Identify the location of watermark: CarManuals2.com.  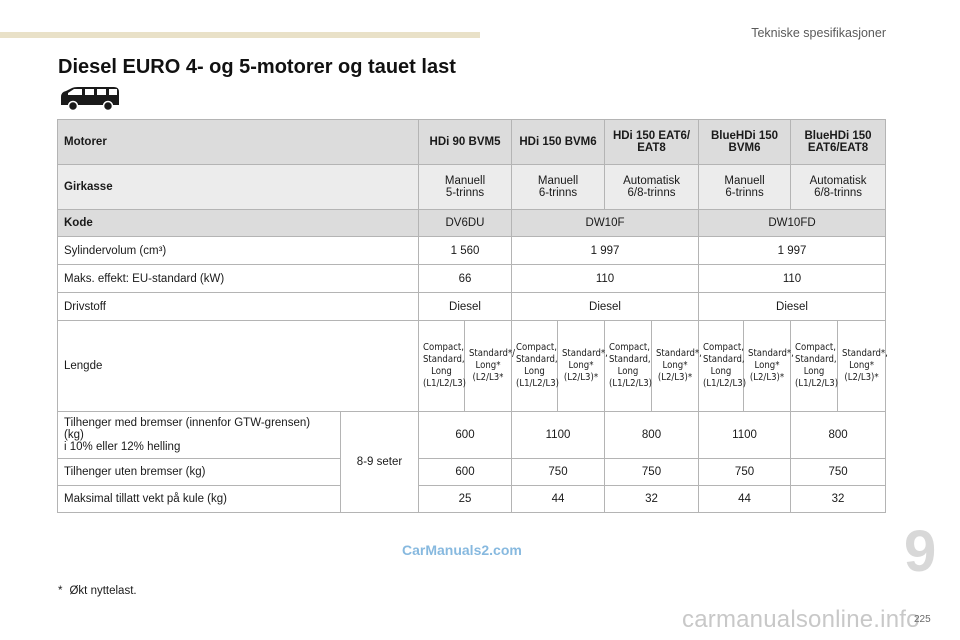
(462, 550).